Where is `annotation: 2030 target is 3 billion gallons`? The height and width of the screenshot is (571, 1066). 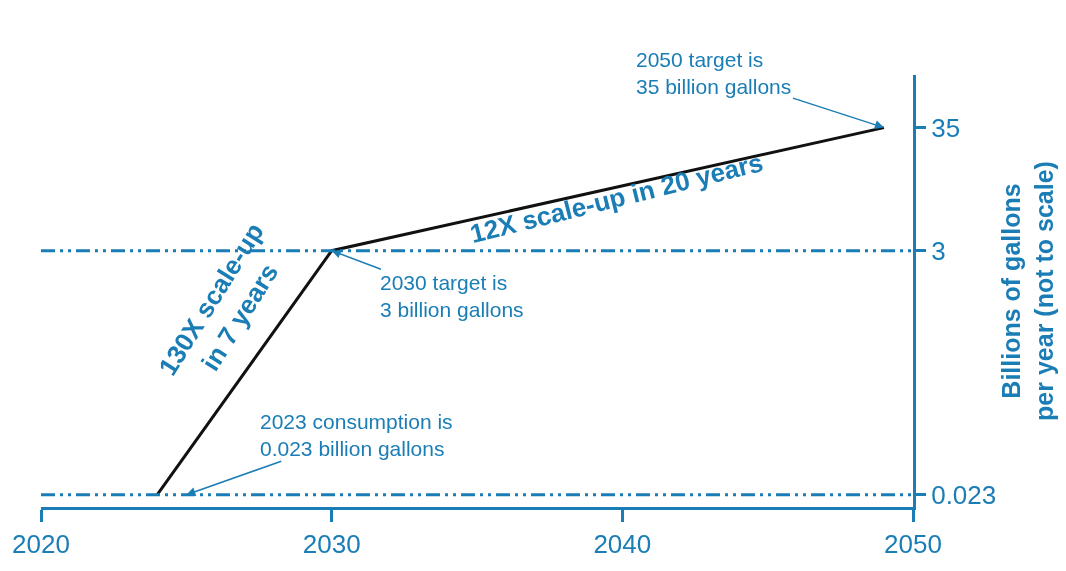 annotation: 2030 target is 3 billion gallons is located at coordinates (452, 296).